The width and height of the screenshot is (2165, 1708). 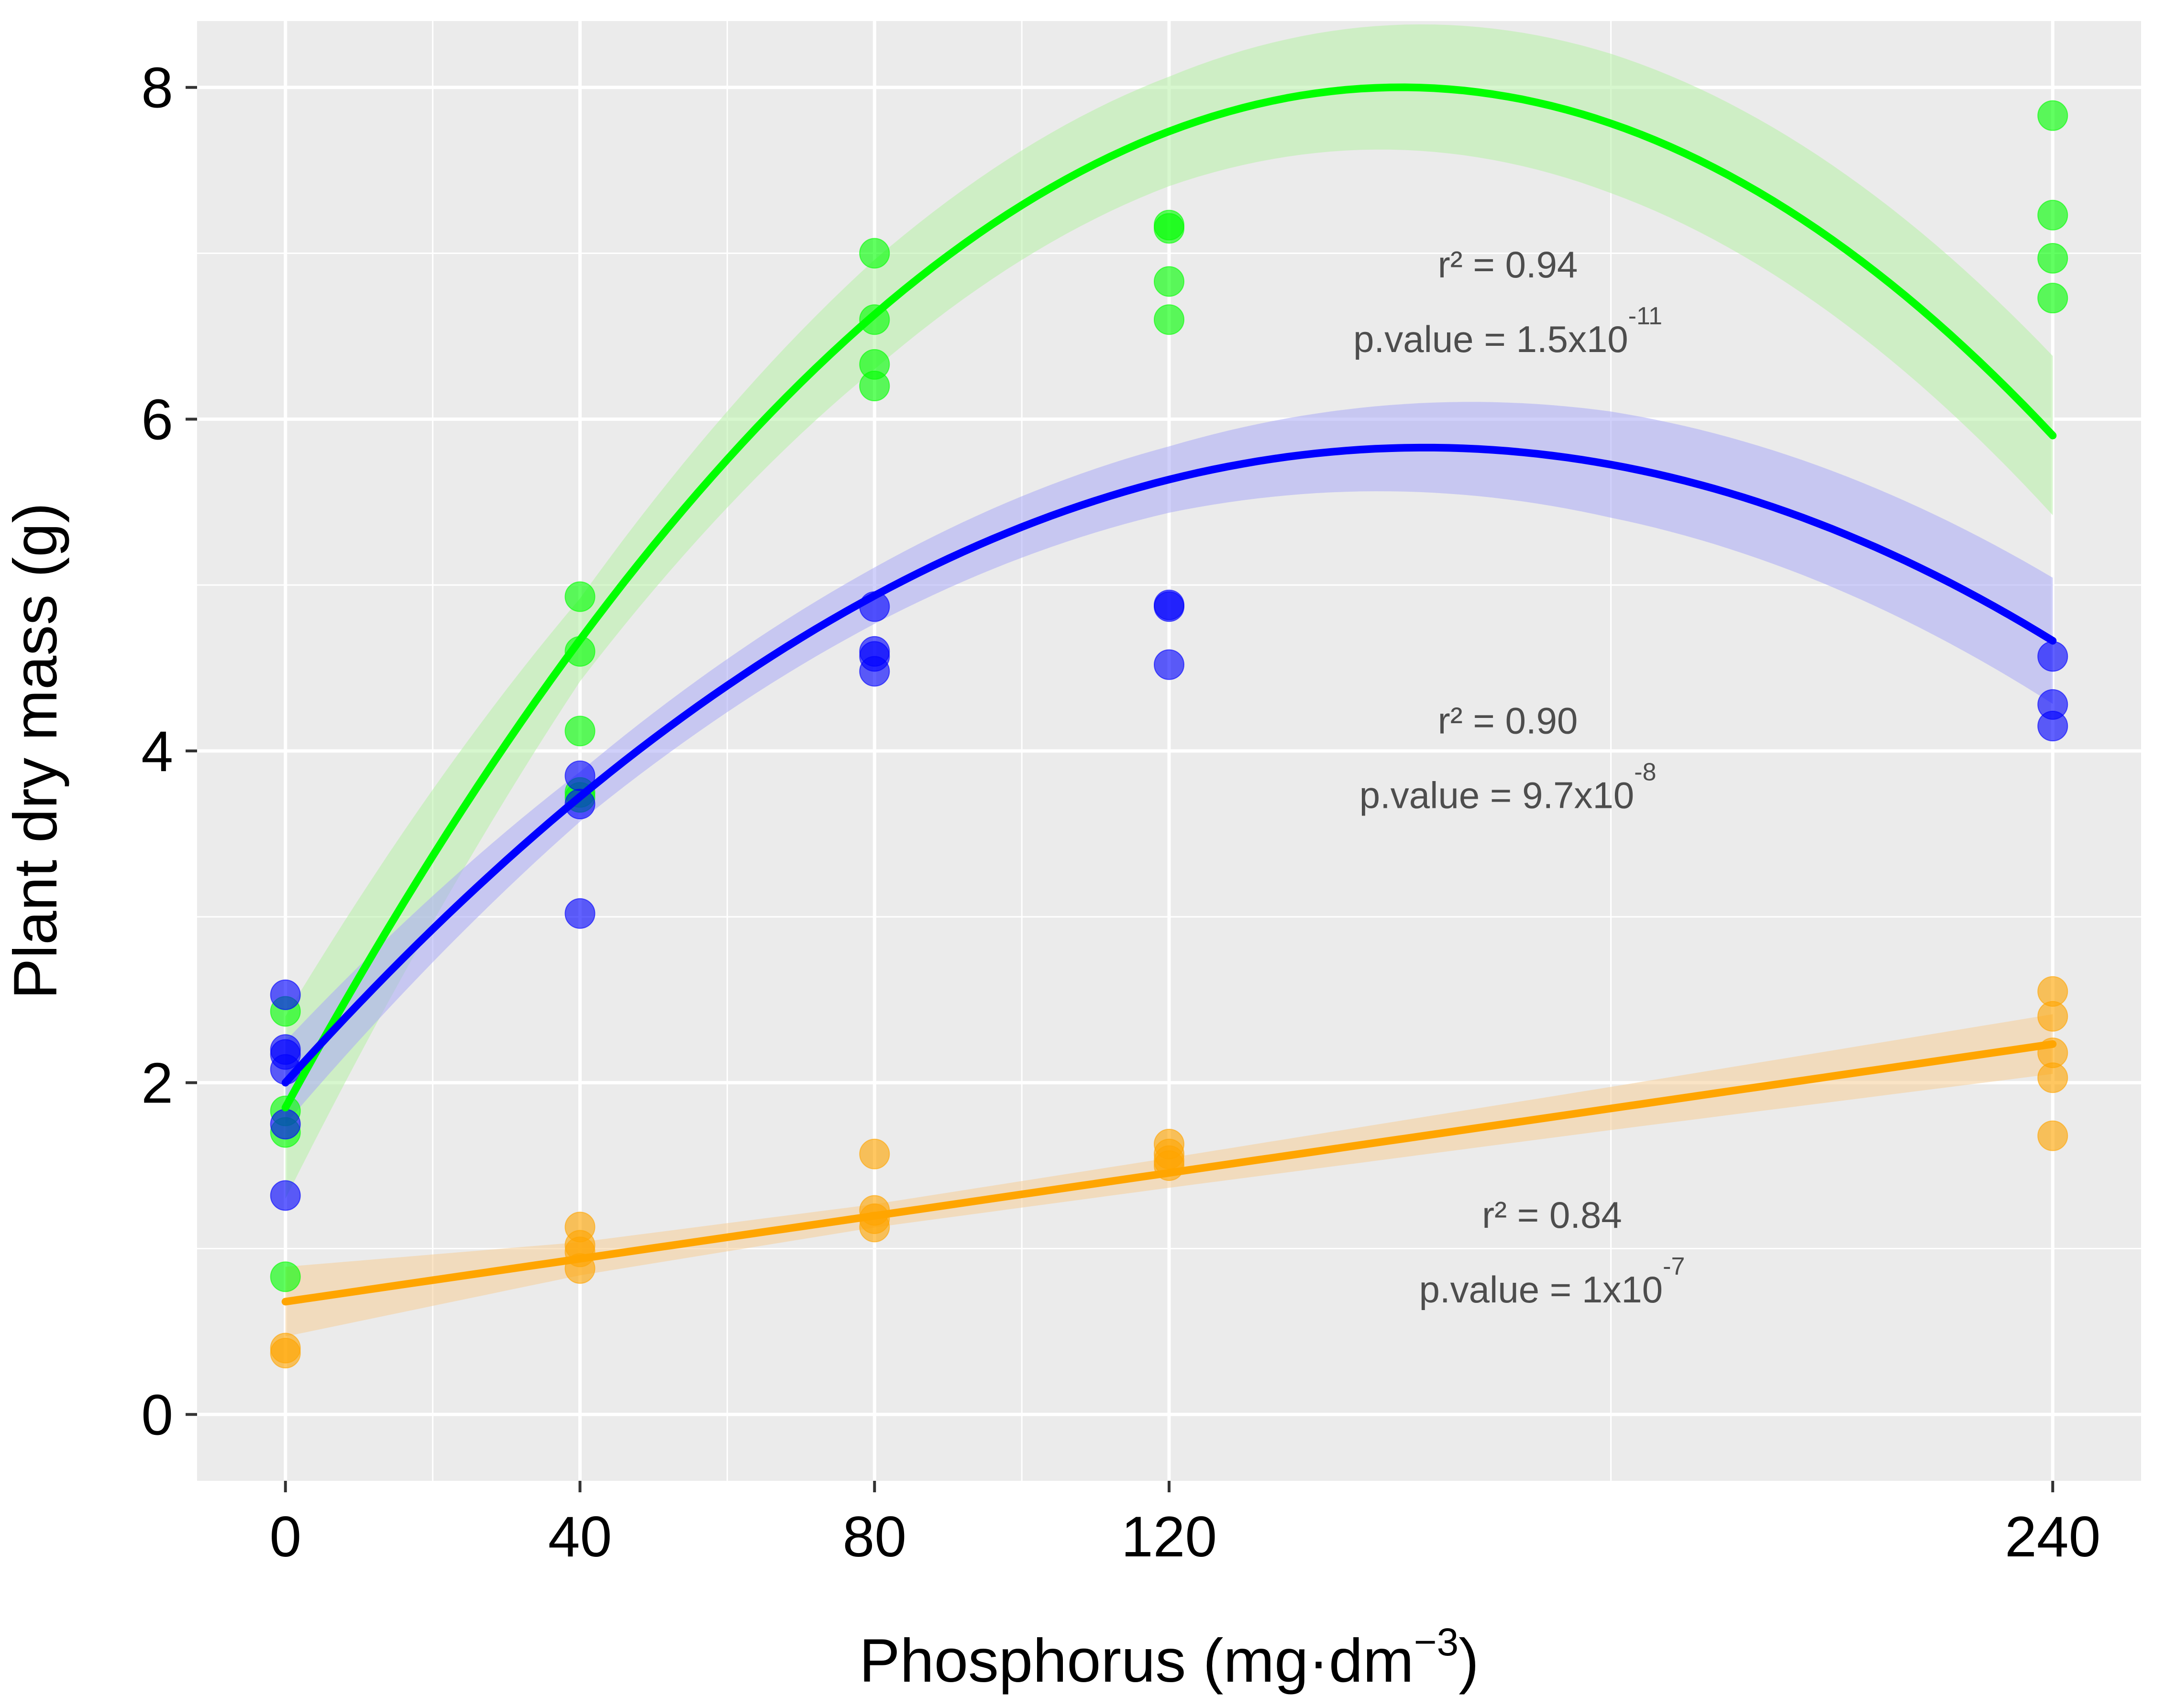 I want to click on annotation-pvalue-blue: p.value = 9.7x10-8, so click(x=1508, y=787).